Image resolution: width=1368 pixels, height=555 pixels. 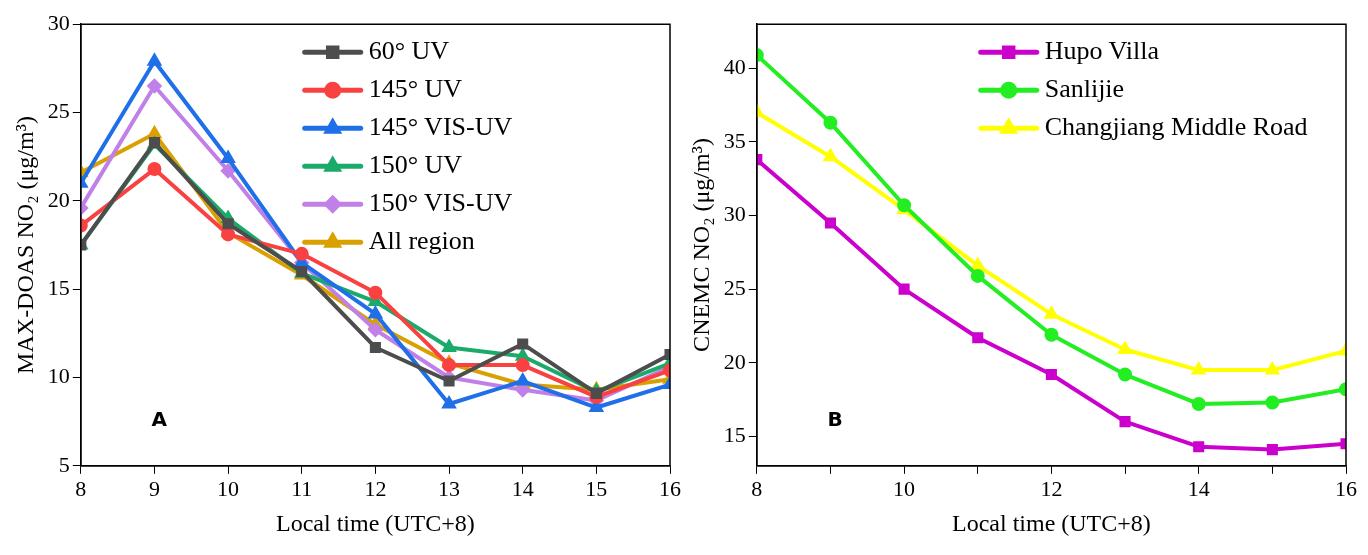 I want to click on x-tick-label: 13, so click(x=449, y=488).